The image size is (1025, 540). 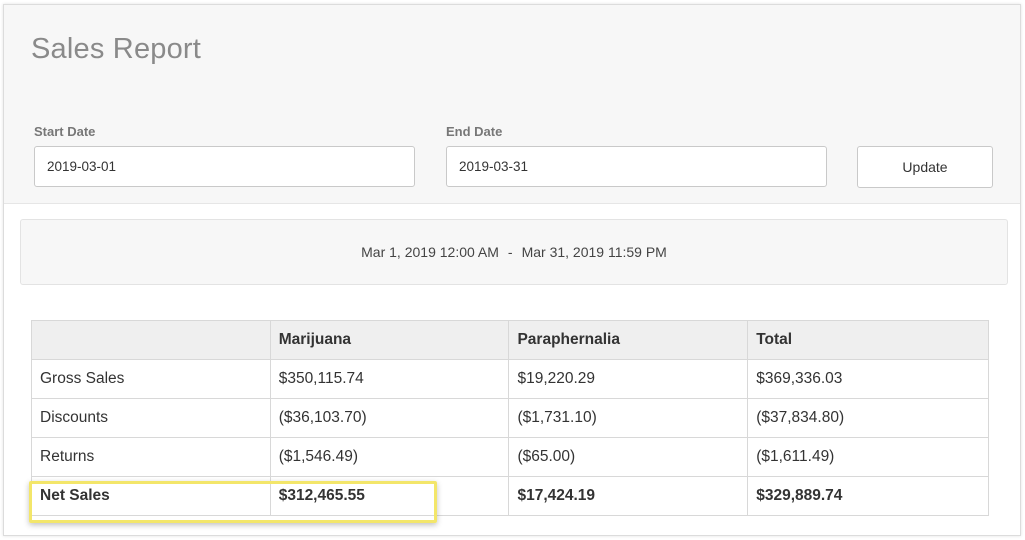 I want to click on table-row: Returns ($1,546.49) ($65.00) ($1,611.49), so click(x=510, y=457).